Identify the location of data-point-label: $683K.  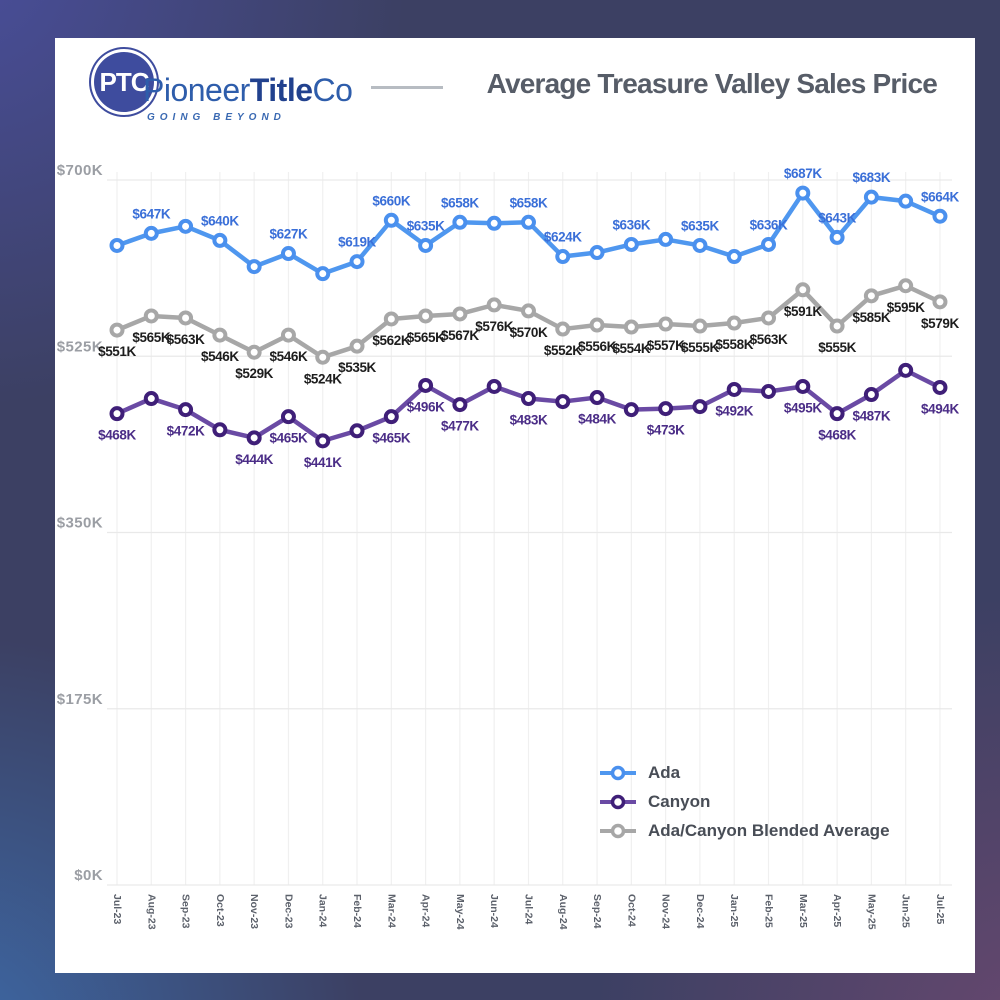
(871, 177).